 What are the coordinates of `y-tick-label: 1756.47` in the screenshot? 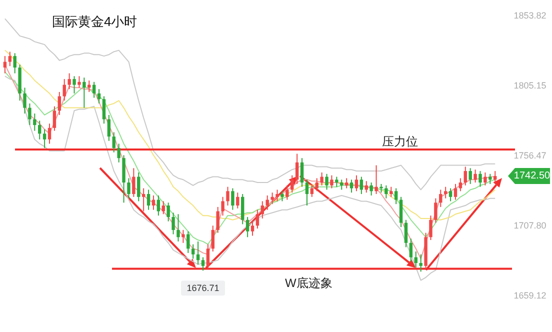 It's located at (530, 155).